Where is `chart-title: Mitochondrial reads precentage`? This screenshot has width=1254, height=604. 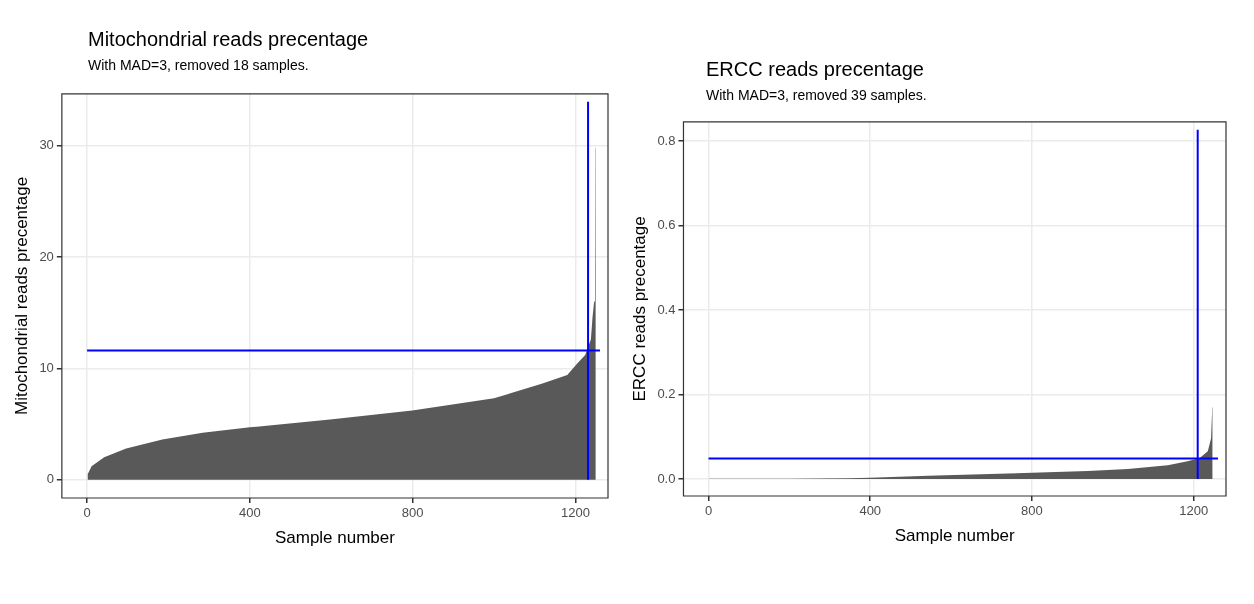 chart-title: Mitochondrial reads precentage is located at coordinates (229, 39).